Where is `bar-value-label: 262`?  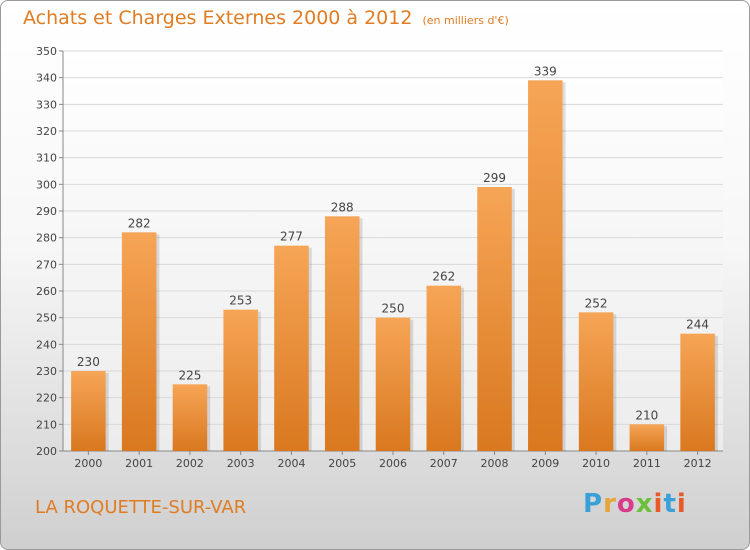 bar-value-label: 262 is located at coordinates (443, 277).